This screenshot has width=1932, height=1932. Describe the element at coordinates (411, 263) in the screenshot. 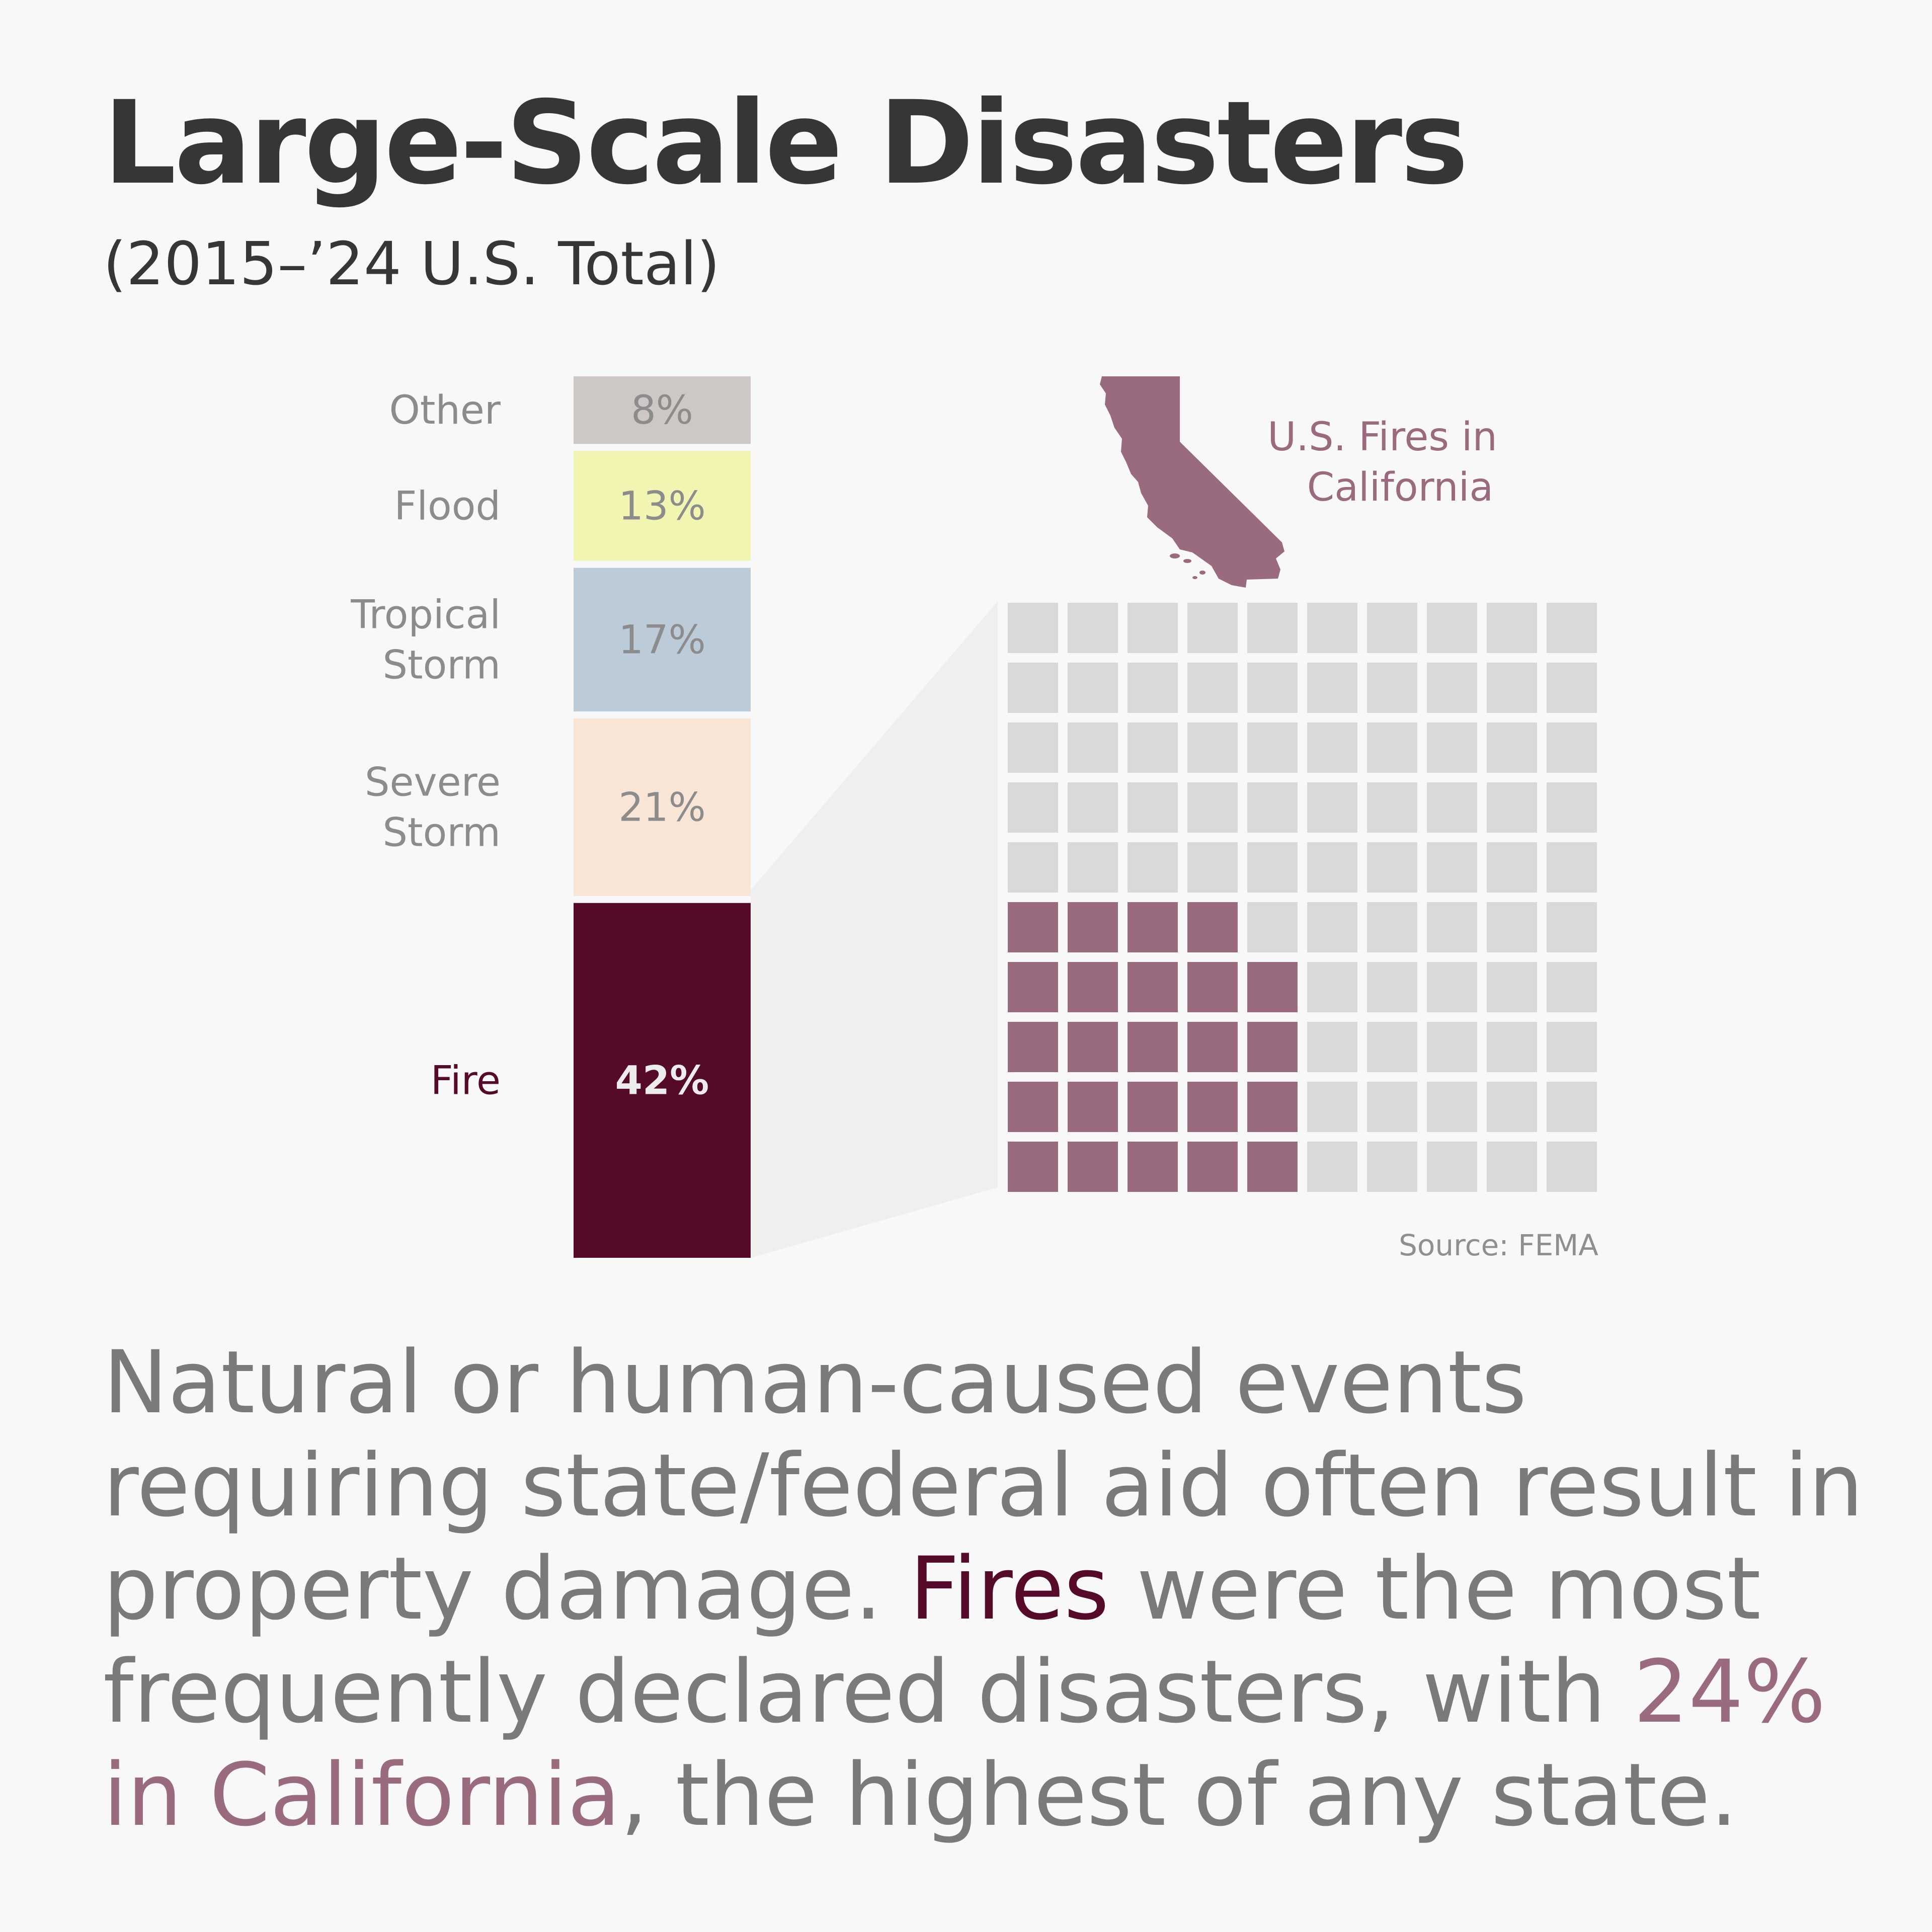

I see `page-subtitle: (2015–’24 U.S. Total)` at that location.